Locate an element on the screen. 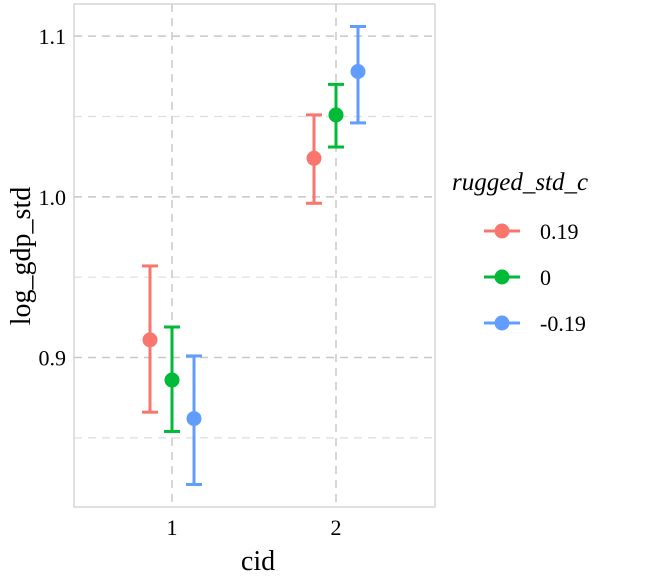  x-tick-label: 2 is located at coordinates (336, 527).